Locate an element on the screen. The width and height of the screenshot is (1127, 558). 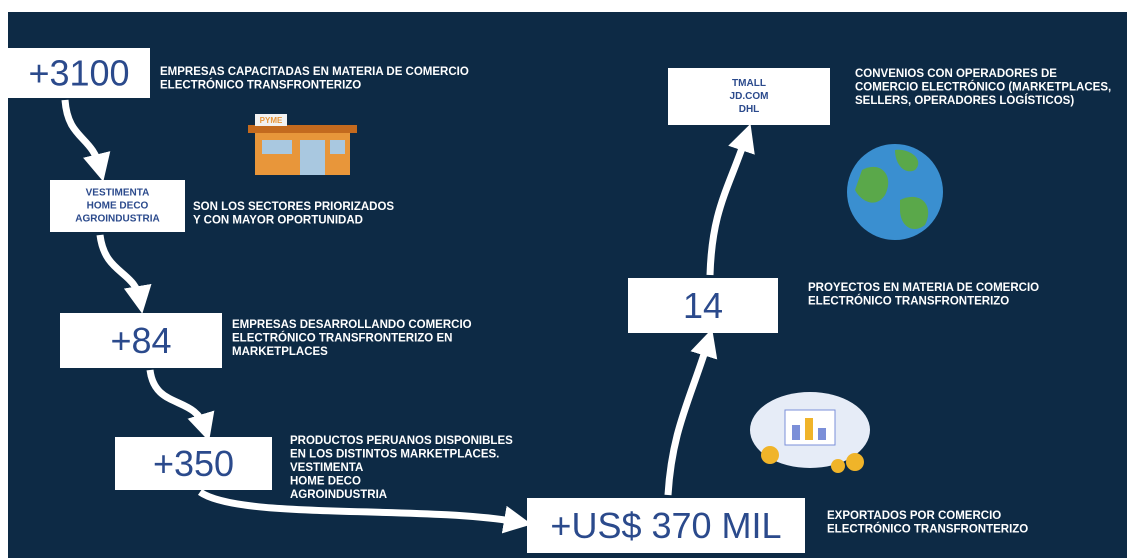
item-description: EN LOS DISTINTOS MARKETPLACES. is located at coordinates (394, 455).